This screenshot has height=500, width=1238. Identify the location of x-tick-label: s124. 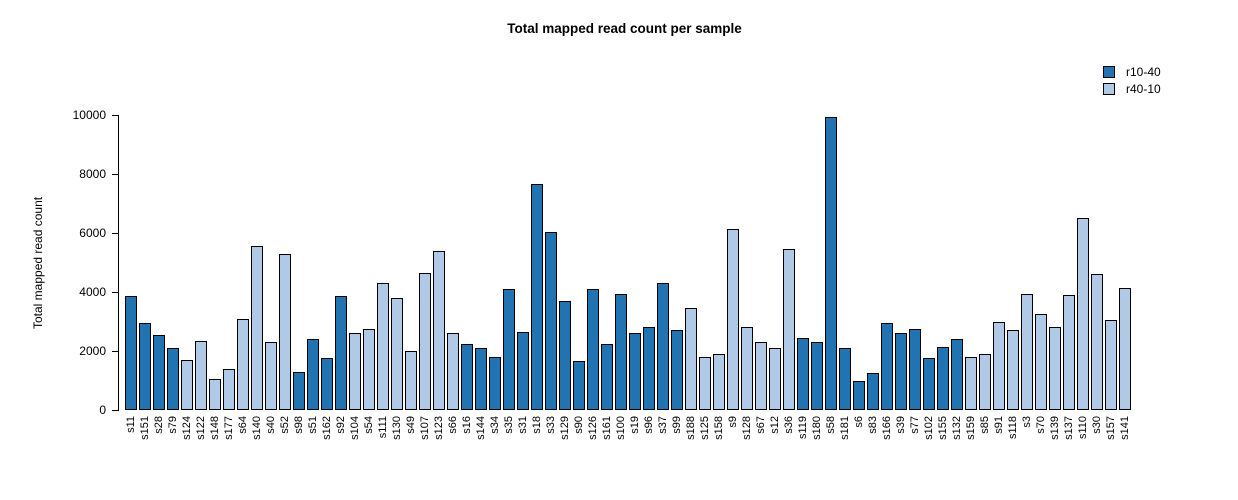
(187, 428).